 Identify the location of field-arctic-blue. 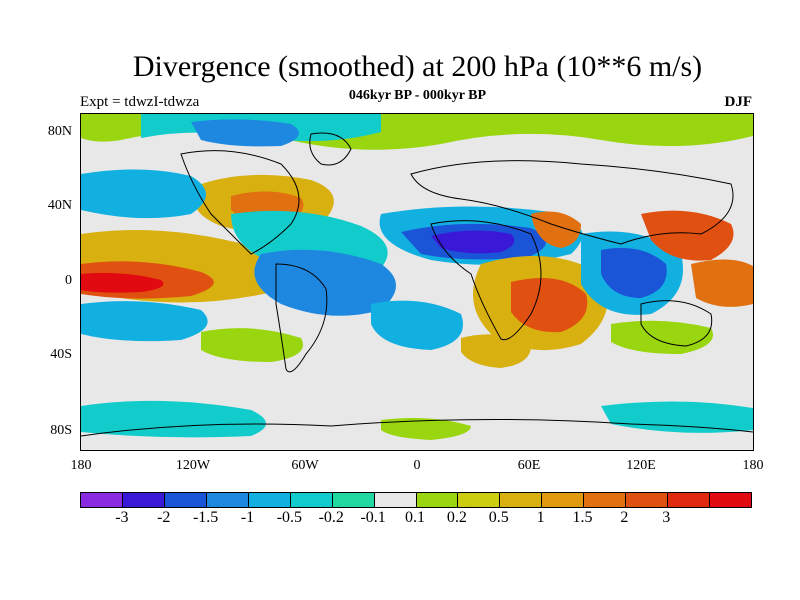
(245, 133).